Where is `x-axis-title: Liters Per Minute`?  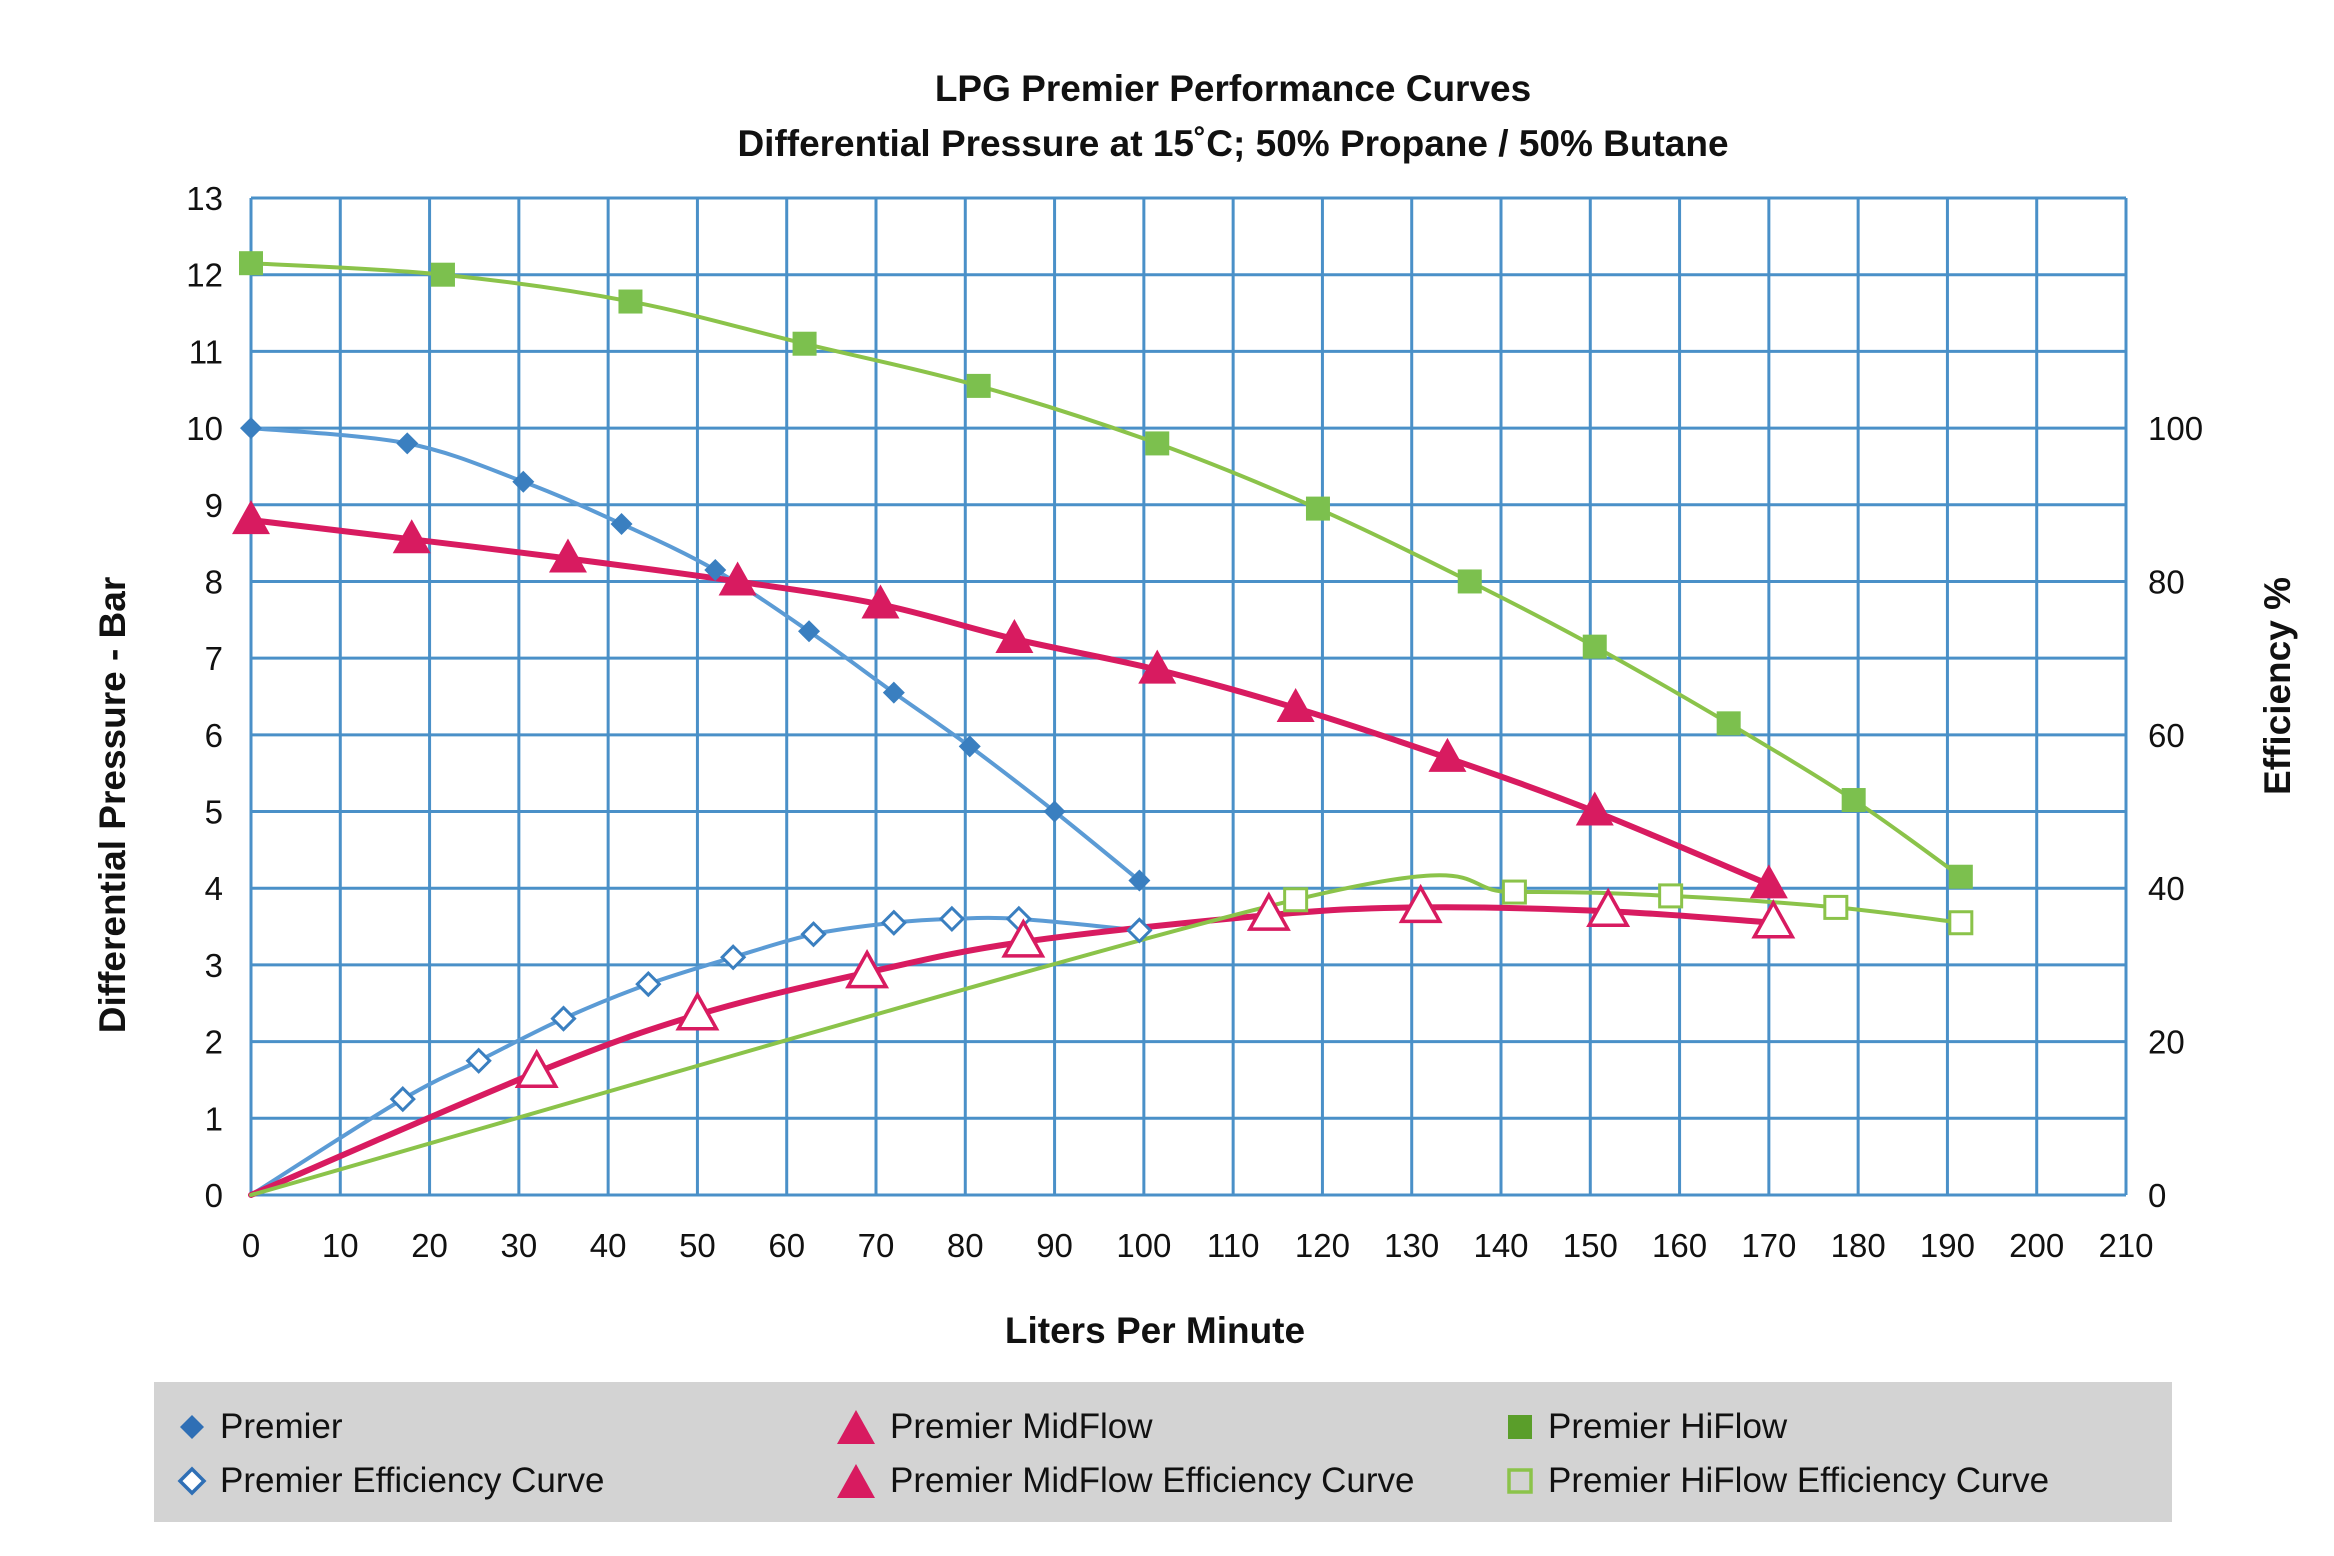
x-axis-title: Liters Per Minute is located at coordinates (1155, 1330).